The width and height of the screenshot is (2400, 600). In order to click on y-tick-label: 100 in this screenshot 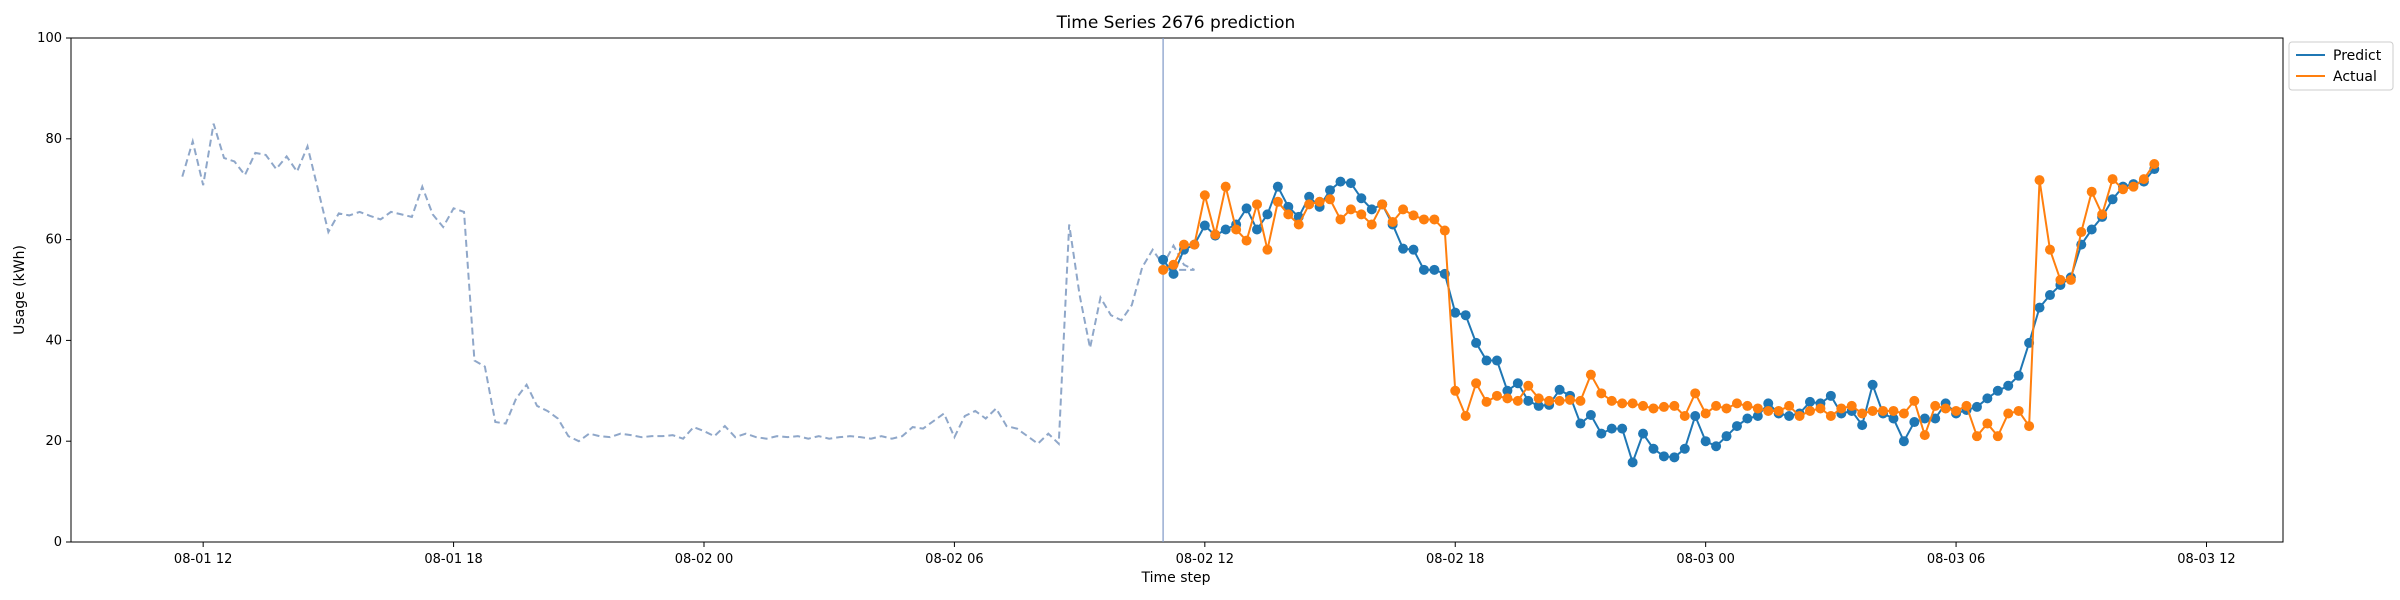, I will do `click(49, 38)`.